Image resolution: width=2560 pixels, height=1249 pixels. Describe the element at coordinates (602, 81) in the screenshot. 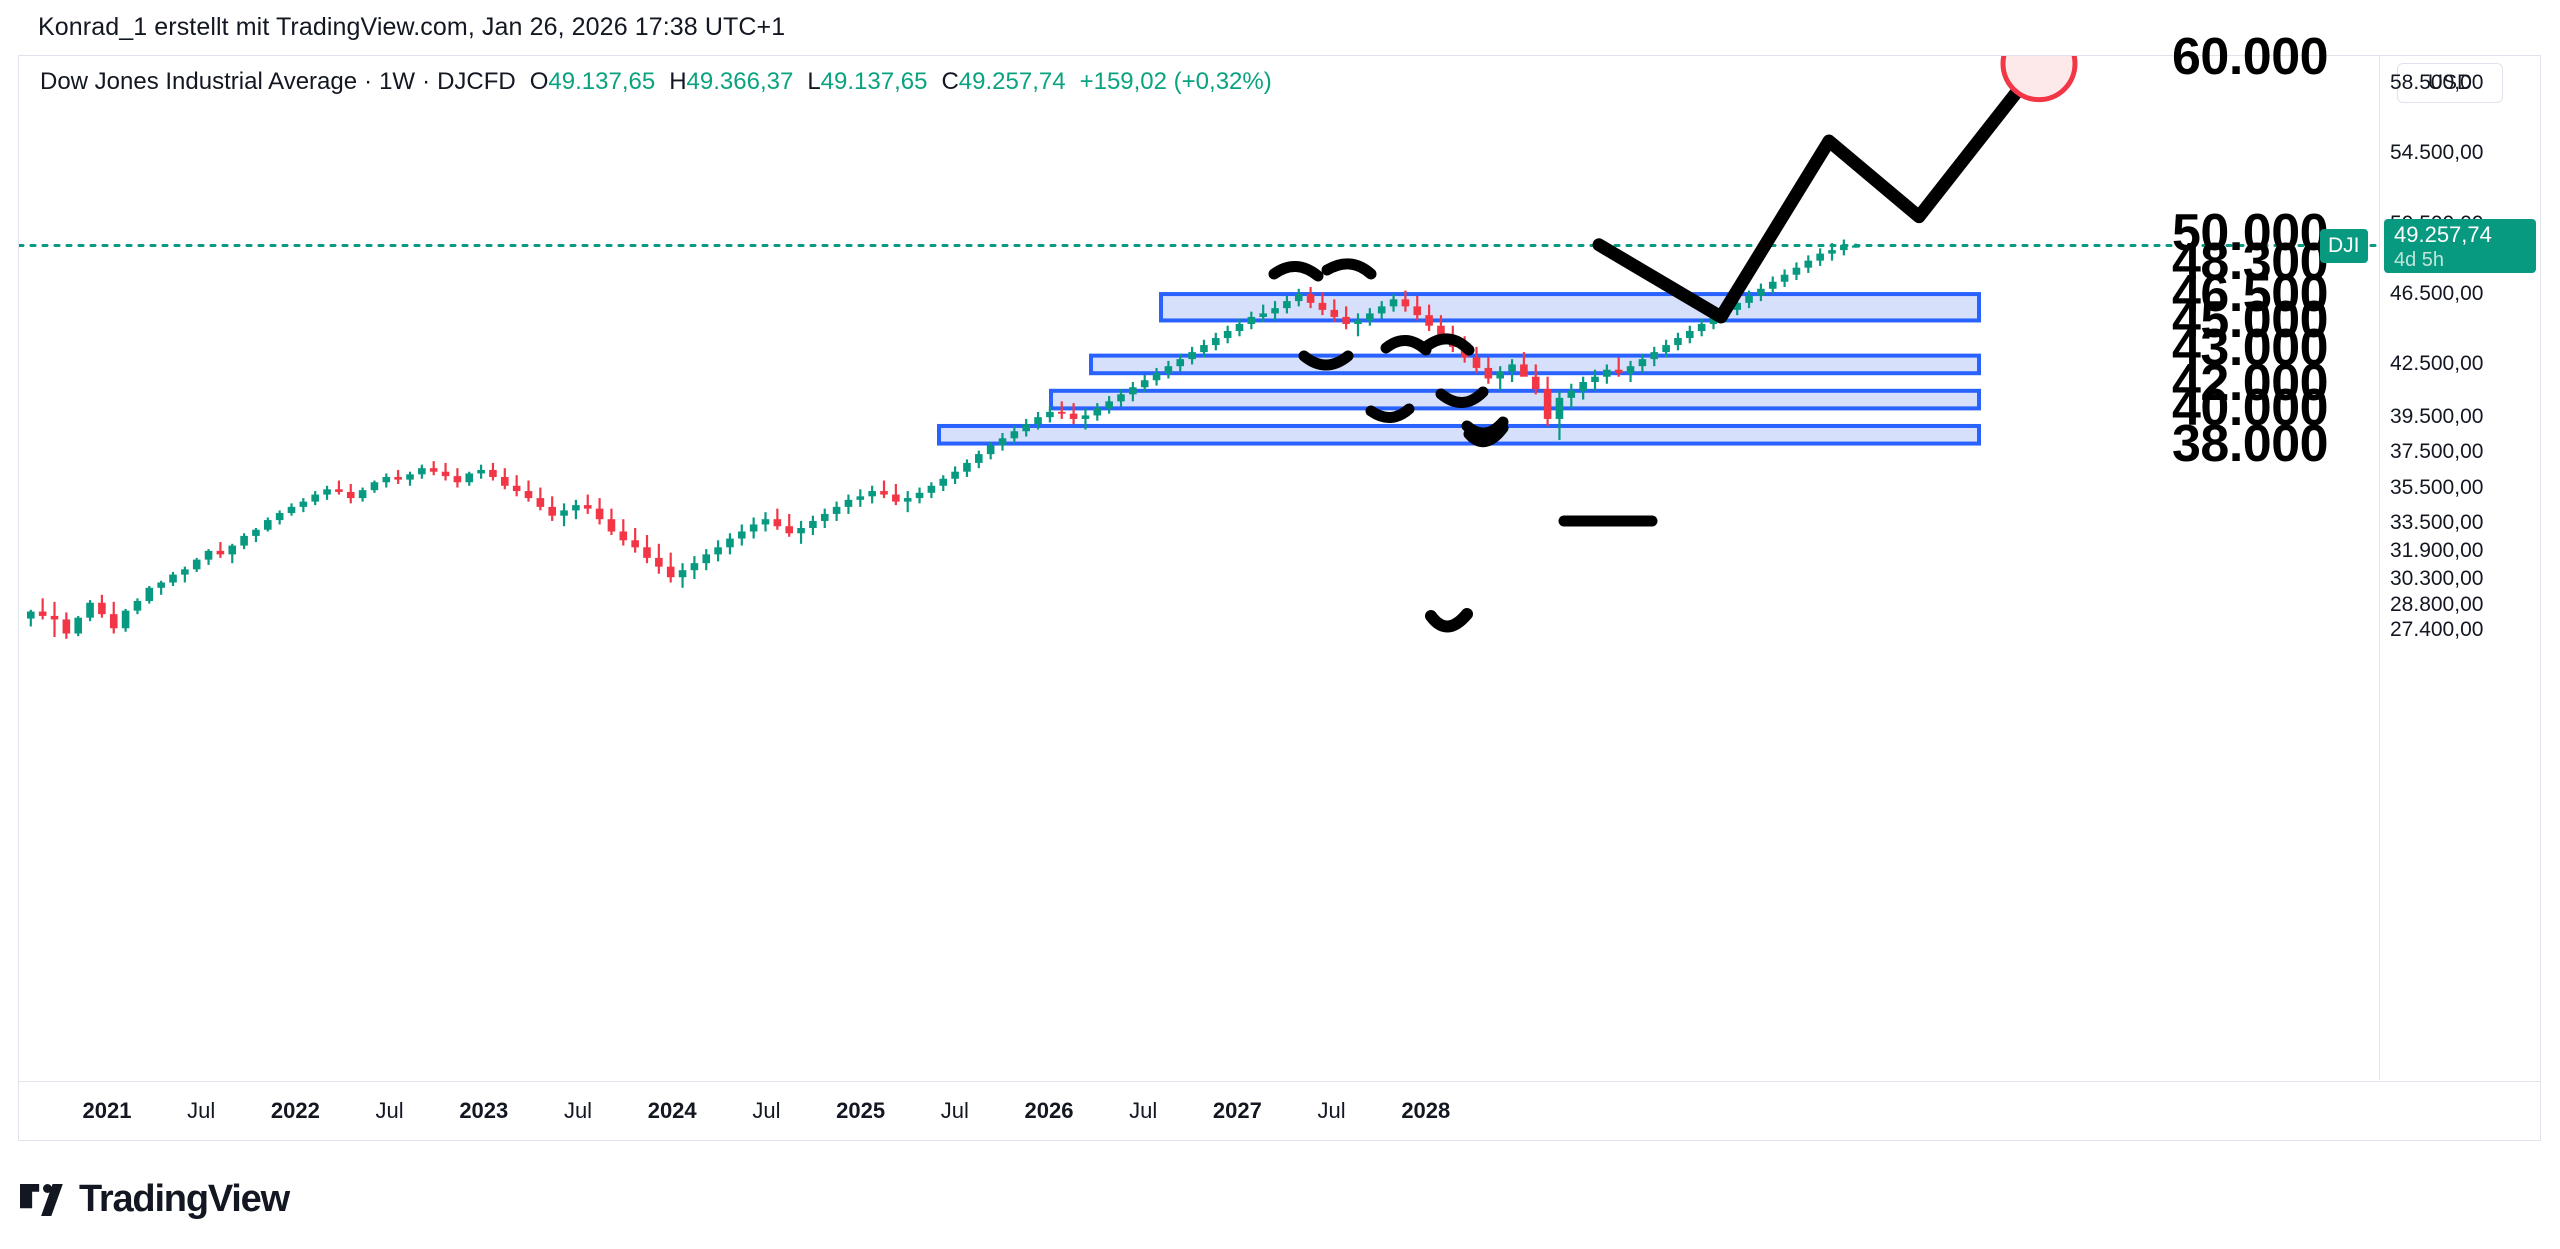

I see `legend-open-value: 49.137,65` at that location.